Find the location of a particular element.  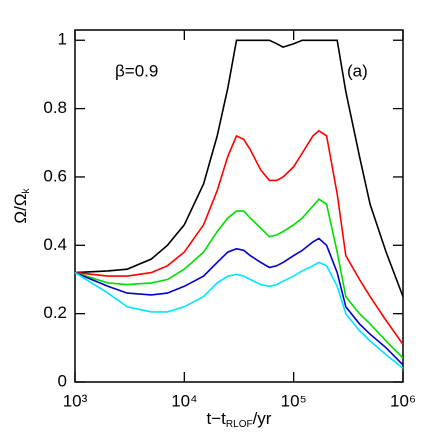

y-axis-label-part: Ω/Ω is located at coordinates (20, 208).